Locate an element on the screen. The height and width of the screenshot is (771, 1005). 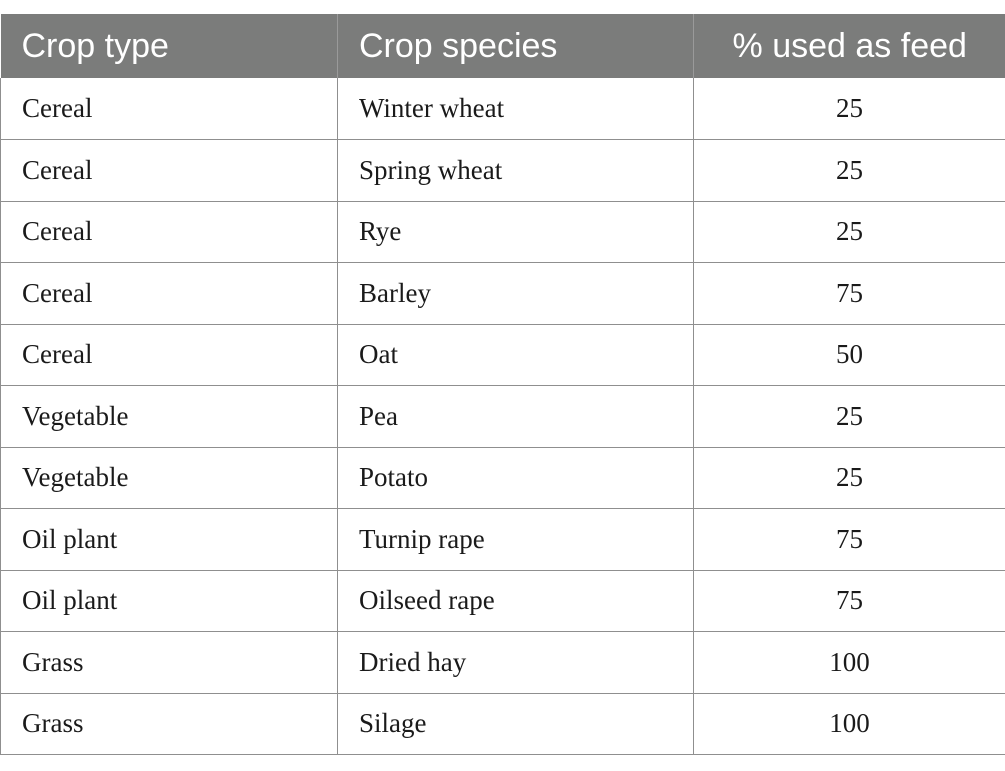
table-row: Cereal Spring wheat 25 is located at coordinates (502, 170).